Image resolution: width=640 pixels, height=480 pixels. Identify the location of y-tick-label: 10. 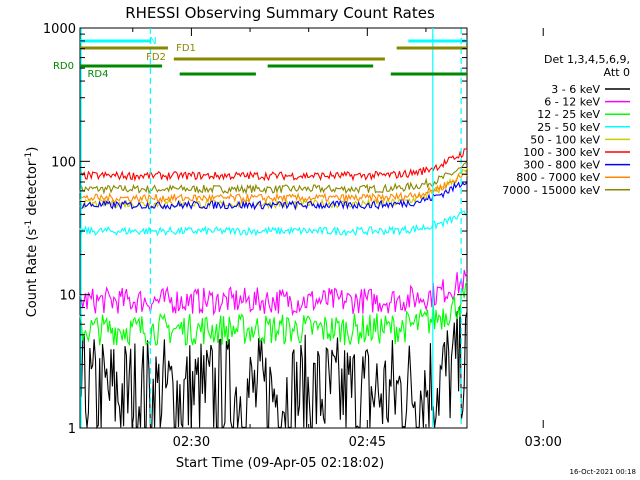
(67, 296).